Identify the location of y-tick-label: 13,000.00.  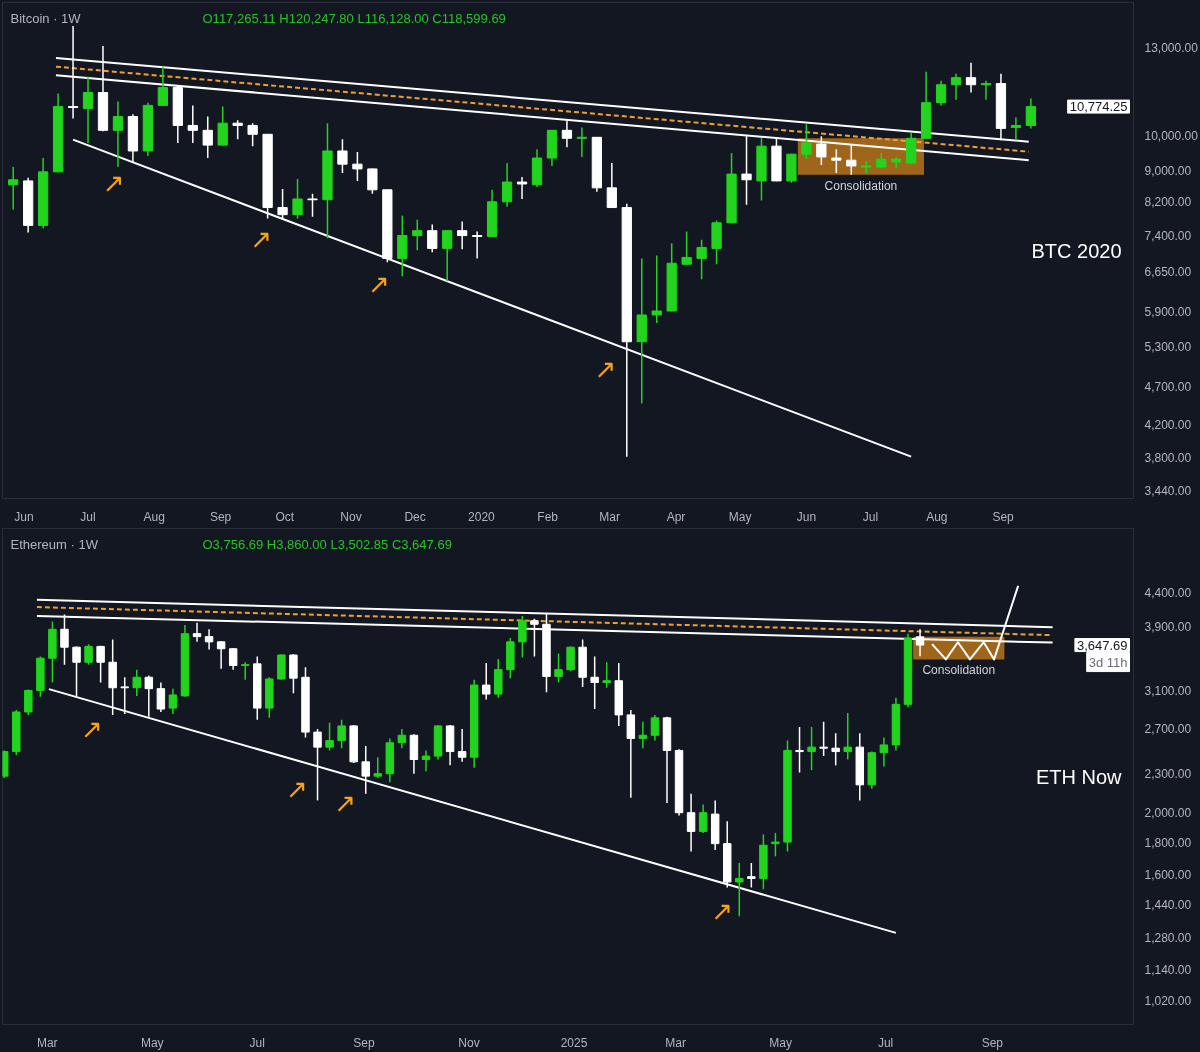
(1171, 48).